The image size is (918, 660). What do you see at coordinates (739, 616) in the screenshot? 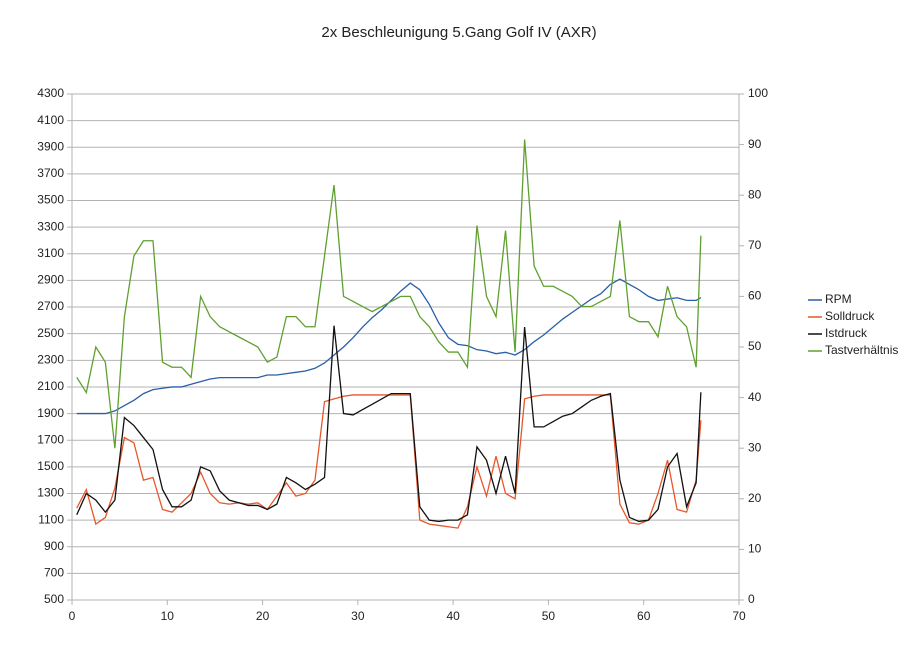
I see `x-tick-label: 70` at bounding box center [739, 616].